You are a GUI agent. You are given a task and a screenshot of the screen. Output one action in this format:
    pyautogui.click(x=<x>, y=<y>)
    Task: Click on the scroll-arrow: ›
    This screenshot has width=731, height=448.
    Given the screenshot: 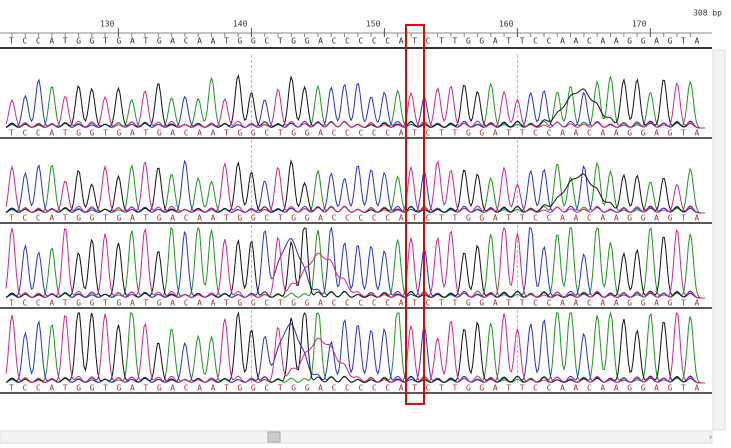 What is the action you would take?
    pyautogui.click(x=710, y=437)
    